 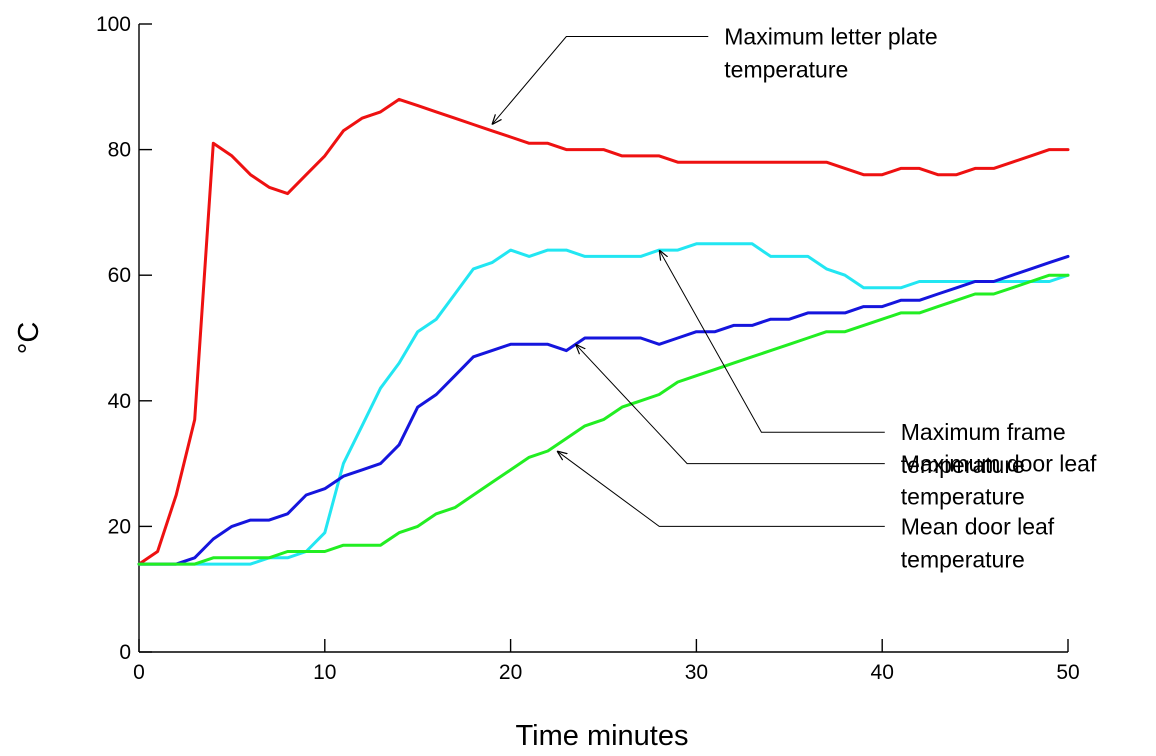 What do you see at coordinates (29, 338) in the screenshot?
I see `y-axis-label: °C` at bounding box center [29, 338].